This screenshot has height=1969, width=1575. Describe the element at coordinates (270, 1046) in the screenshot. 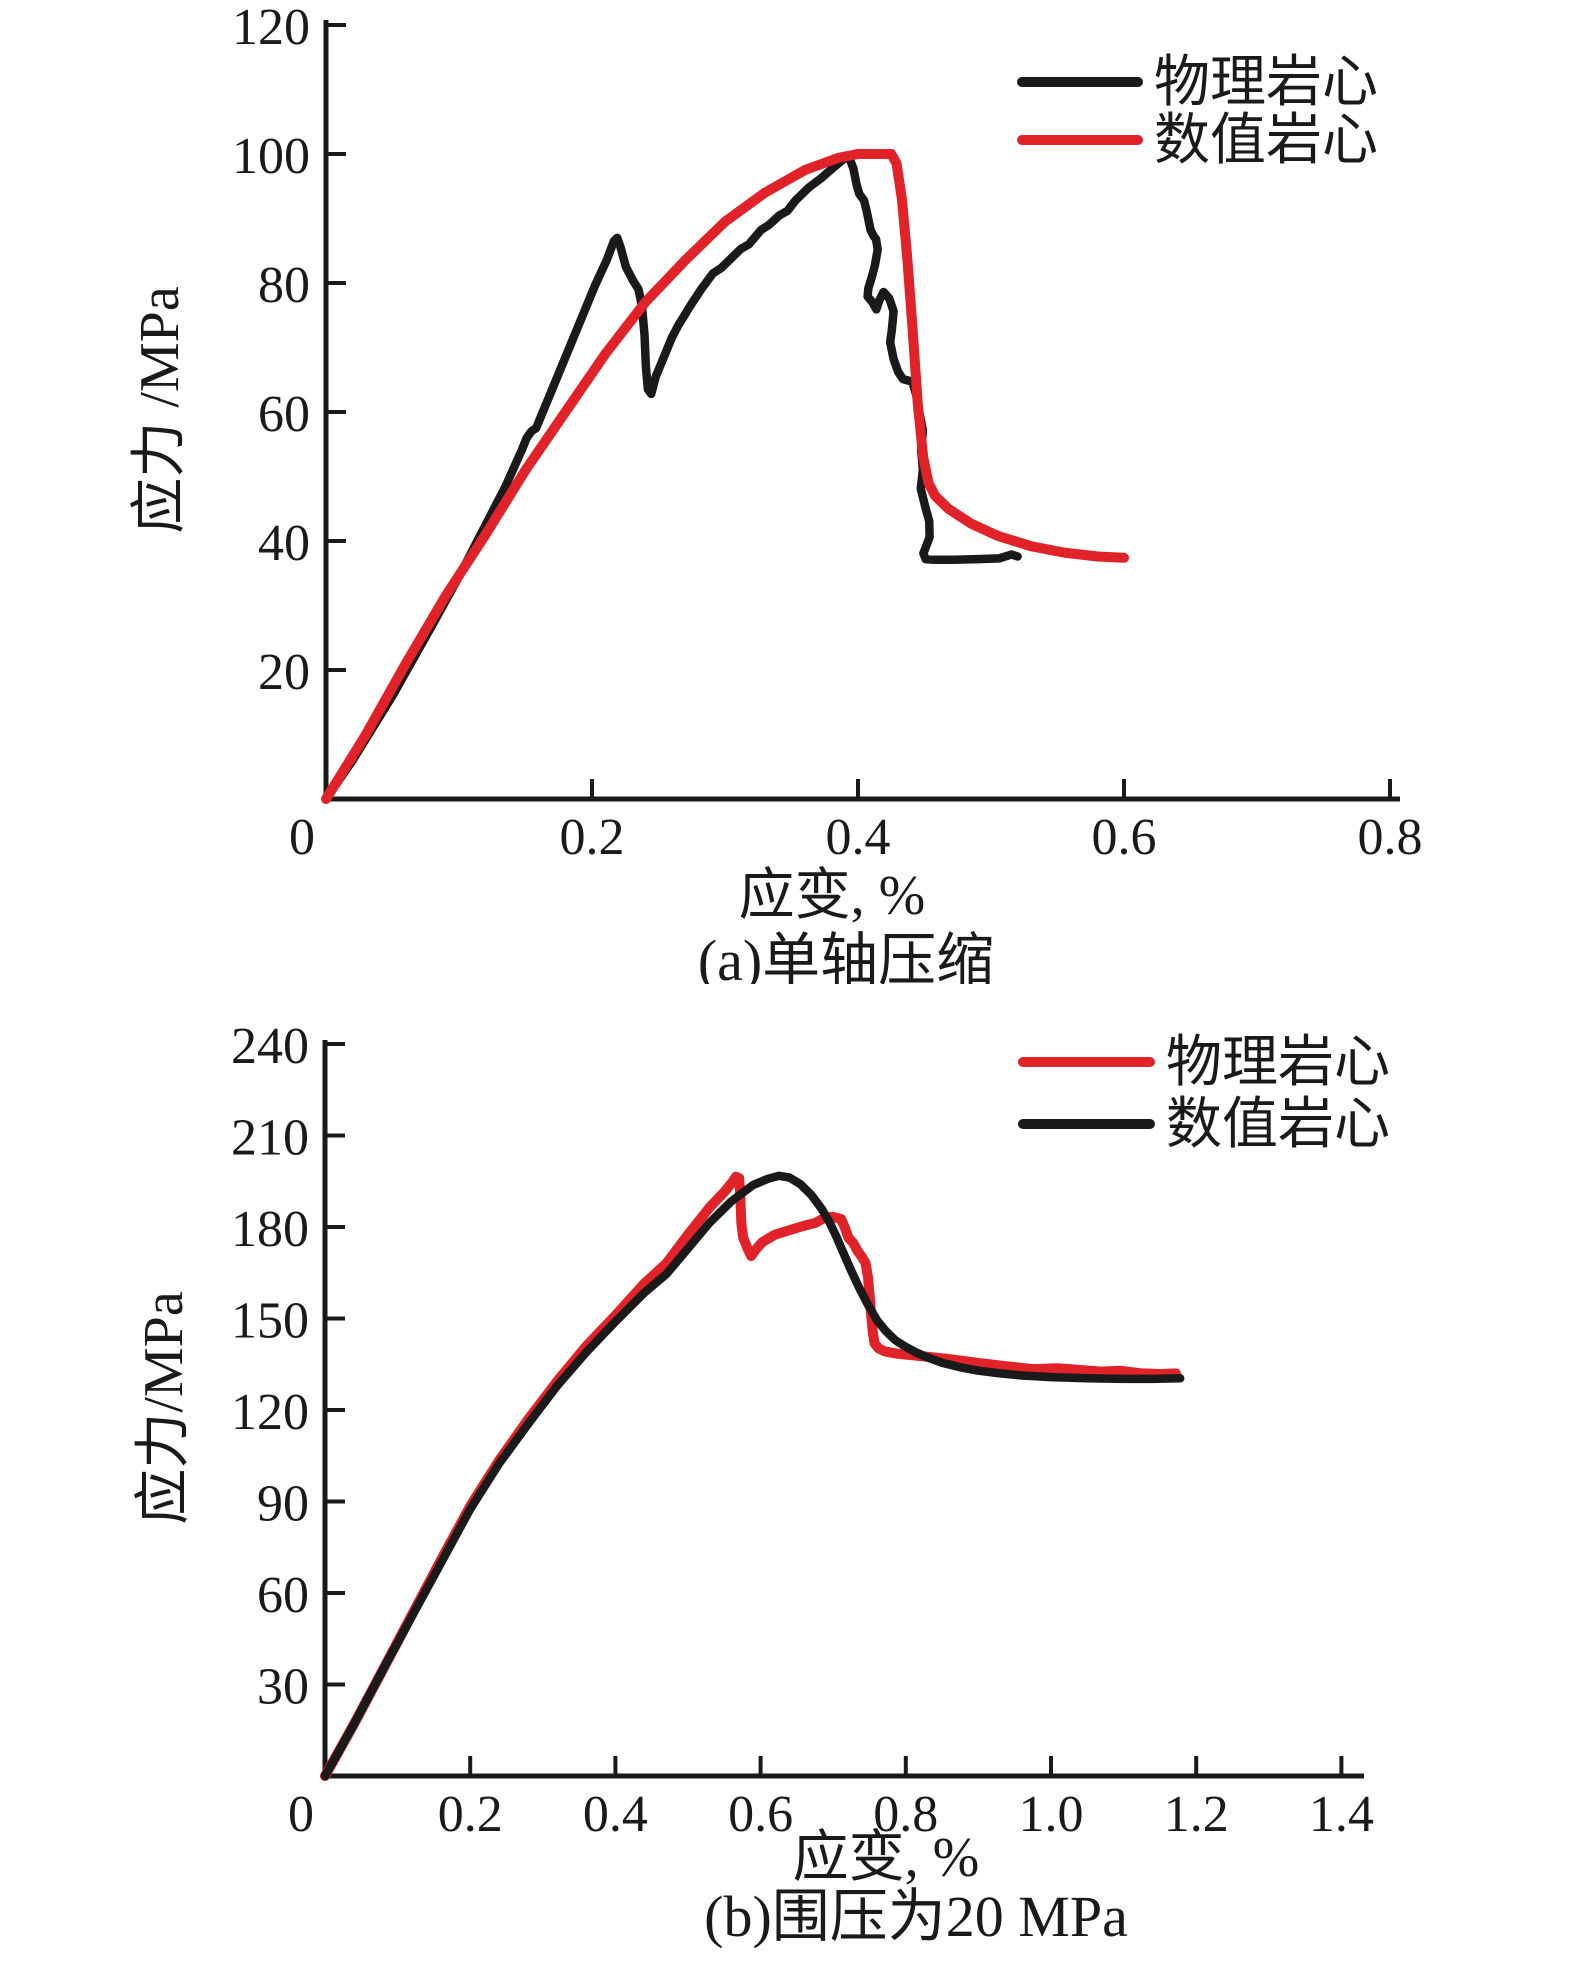

I see `y-tick-label: 240` at that location.